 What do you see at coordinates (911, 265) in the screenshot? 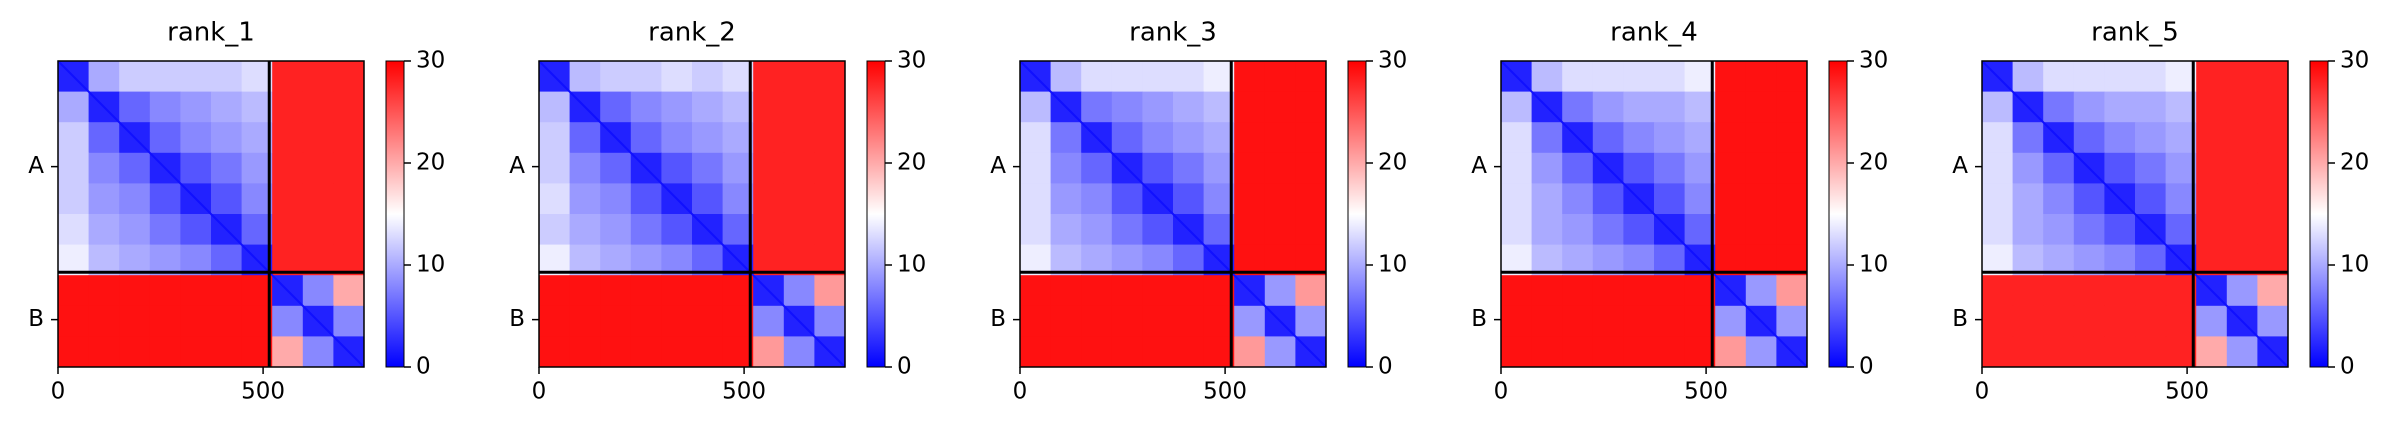
I see `colorbar-tick-label: 10` at bounding box center [911, 265].